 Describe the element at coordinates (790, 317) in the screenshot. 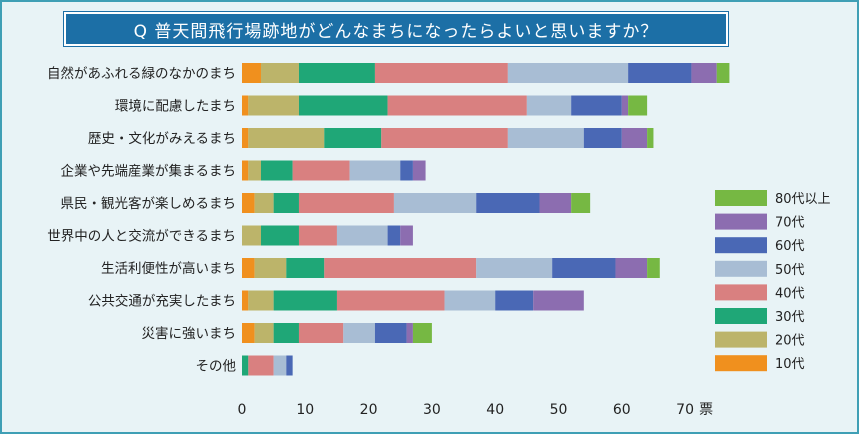

I see `legend-label: 30代` at that location.